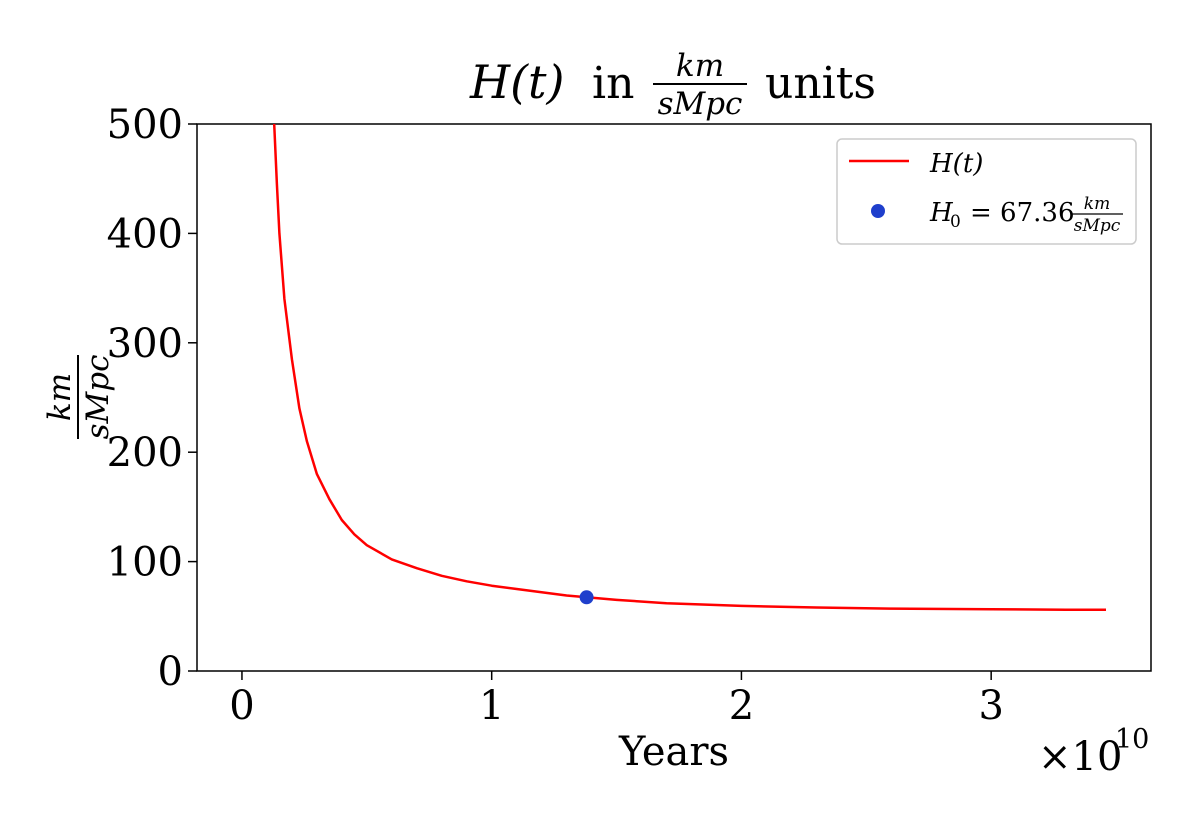  Describe the element at coordinates (1080, 757) in the screenshot. I see `x-multiplier-base: ×10` at that location.